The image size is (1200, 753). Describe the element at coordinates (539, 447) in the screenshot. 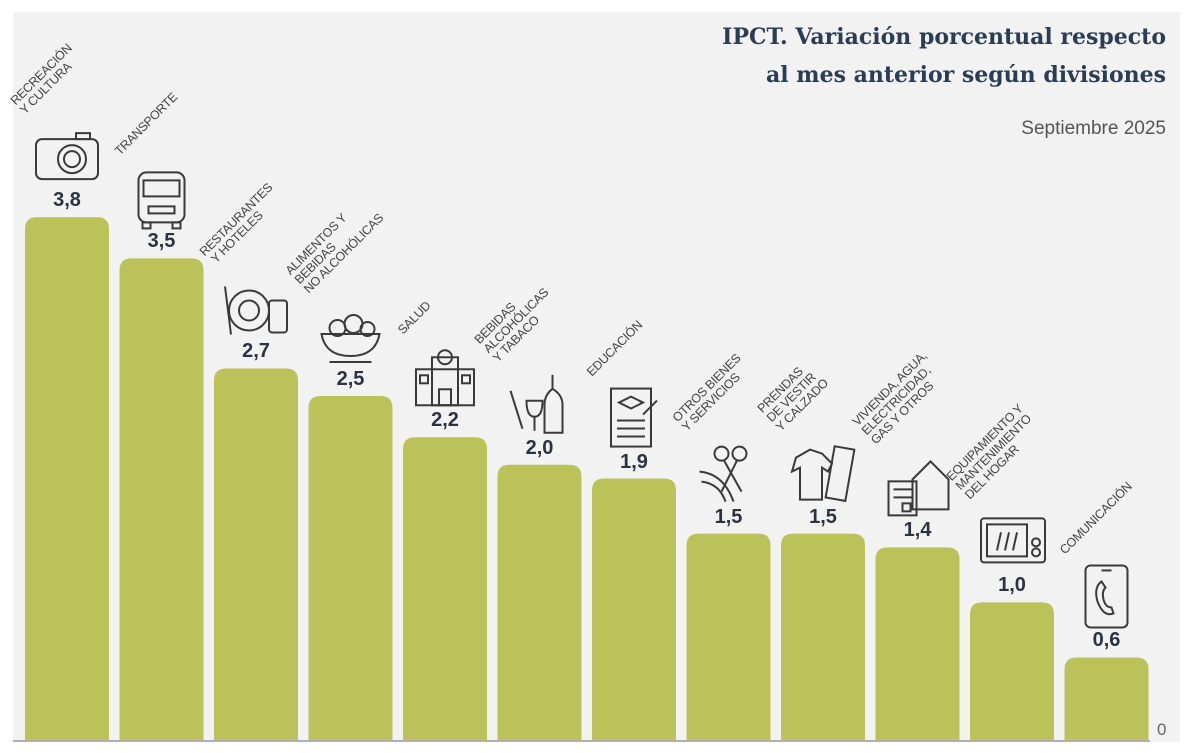

I see `value-label: 2,0` at that location.